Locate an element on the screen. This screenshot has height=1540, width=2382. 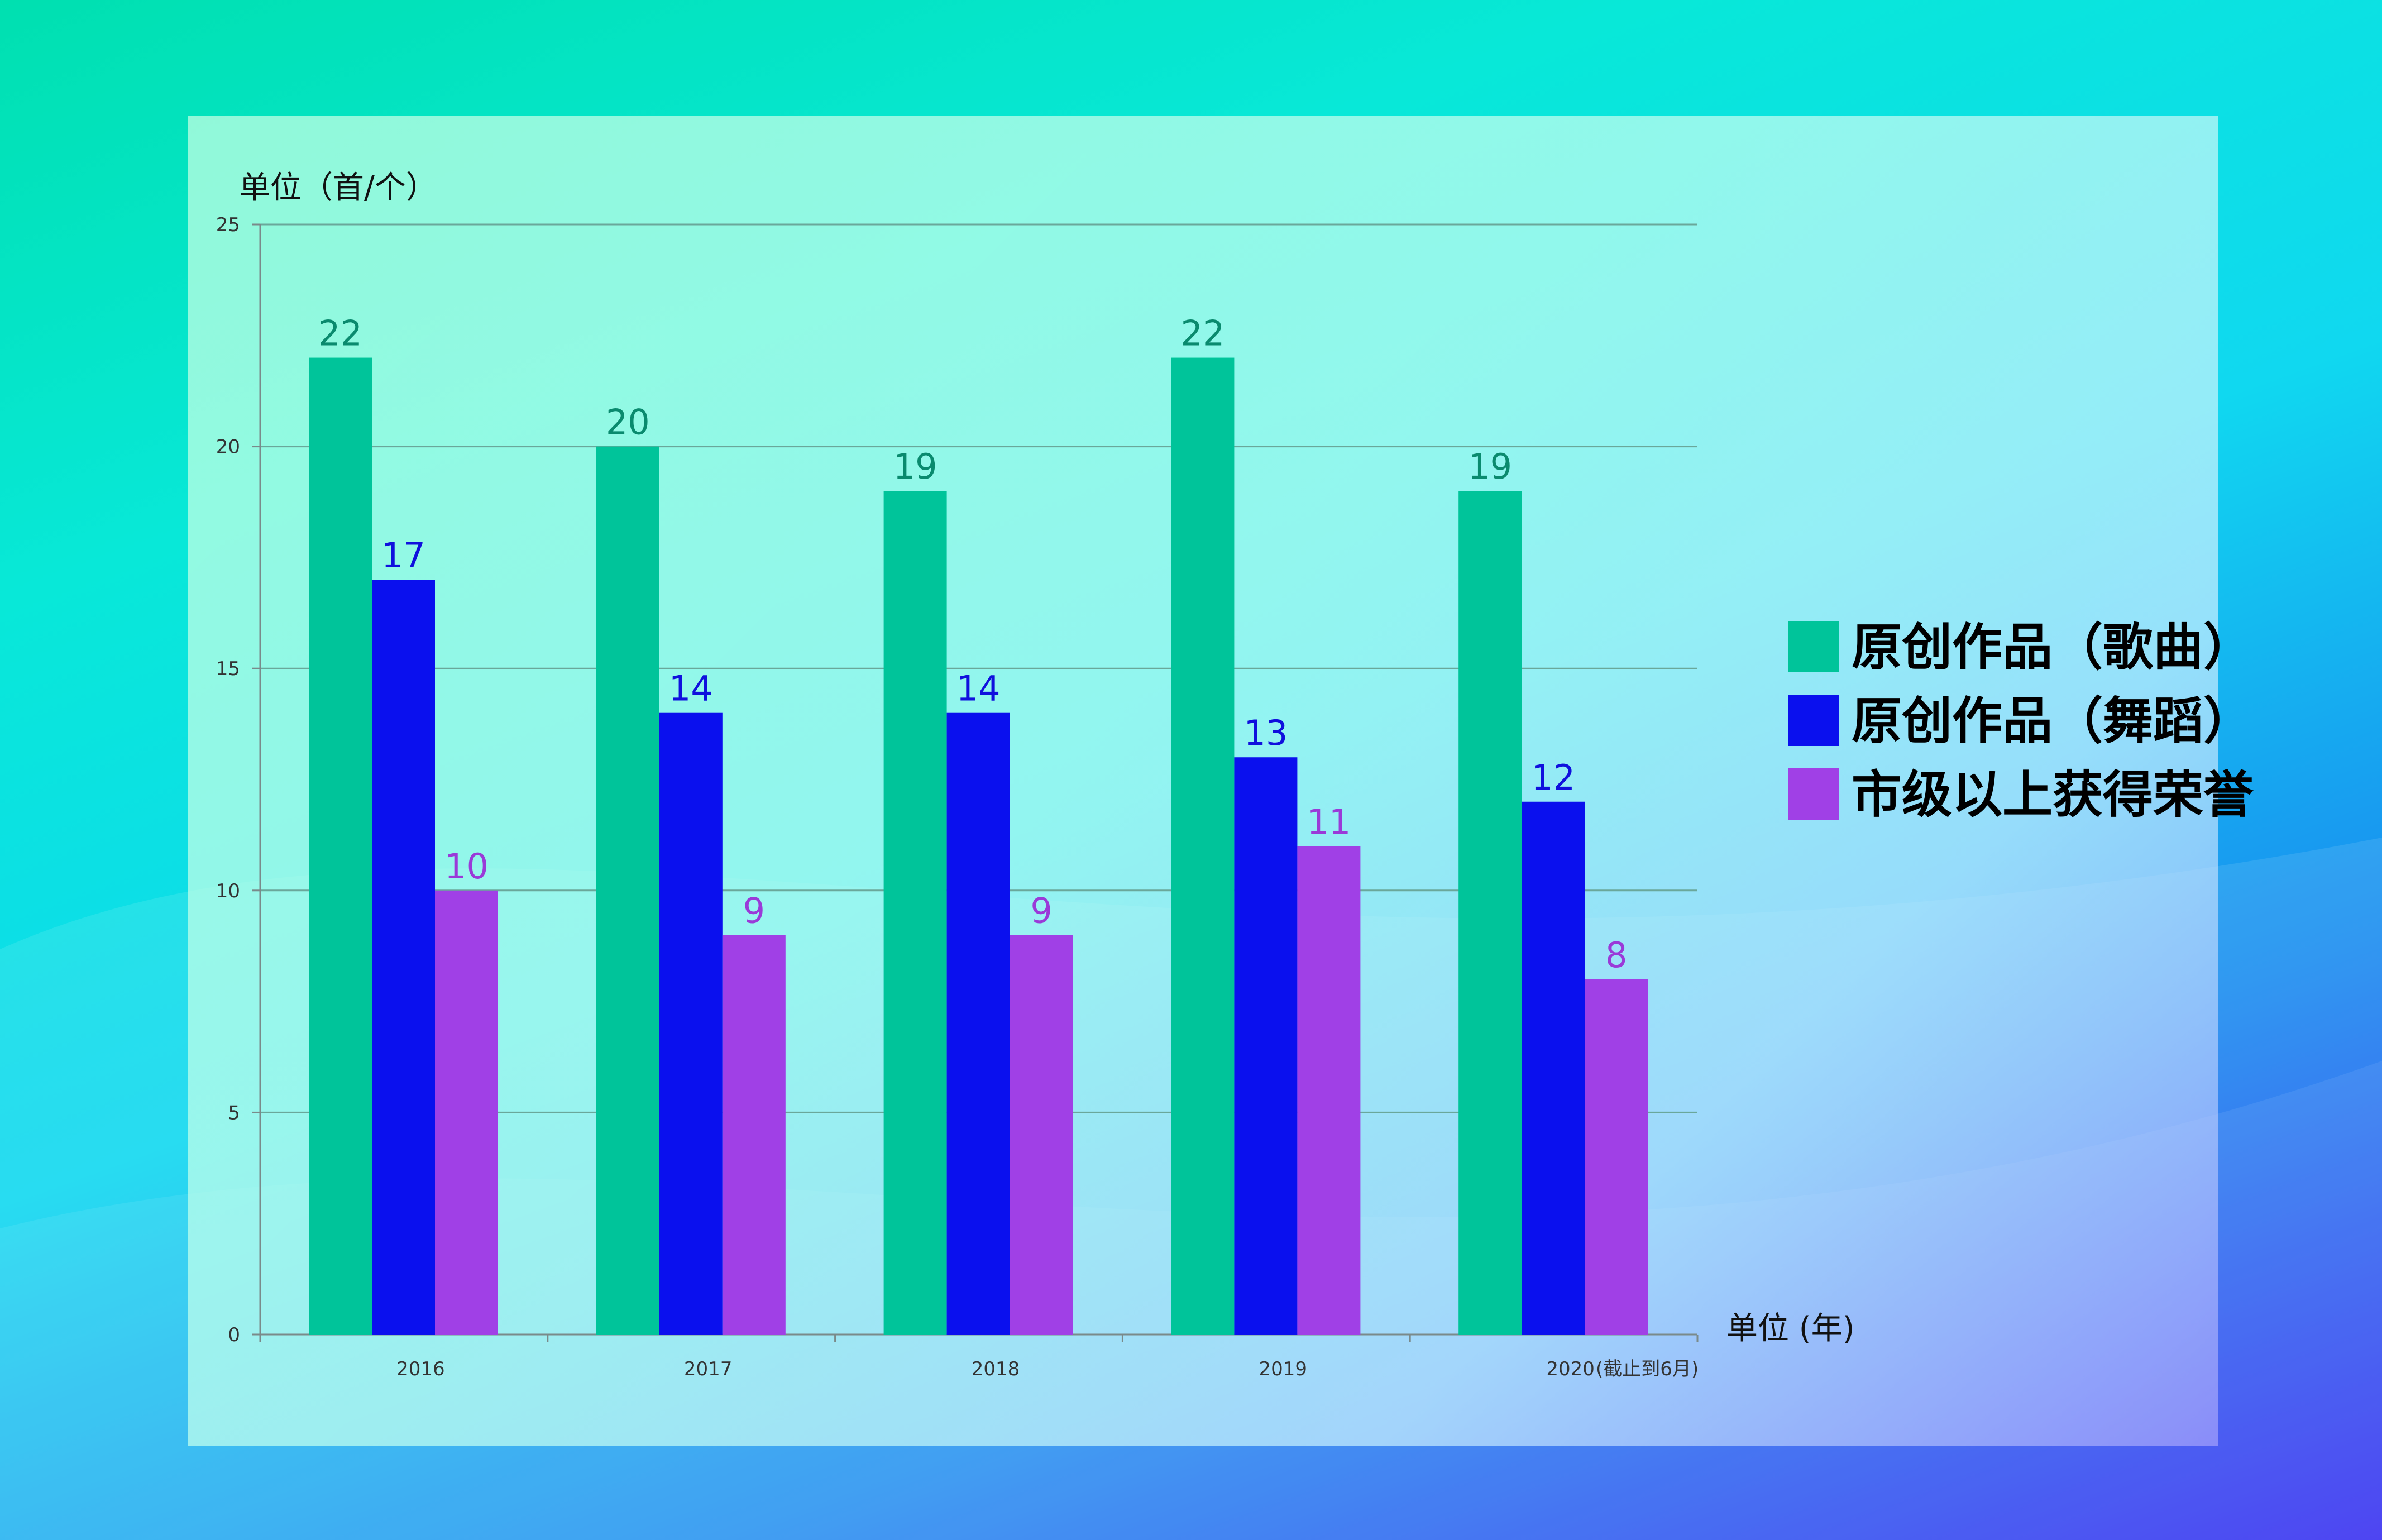
x-tick-label: 2020 is located at coordinates (1570, 1369).